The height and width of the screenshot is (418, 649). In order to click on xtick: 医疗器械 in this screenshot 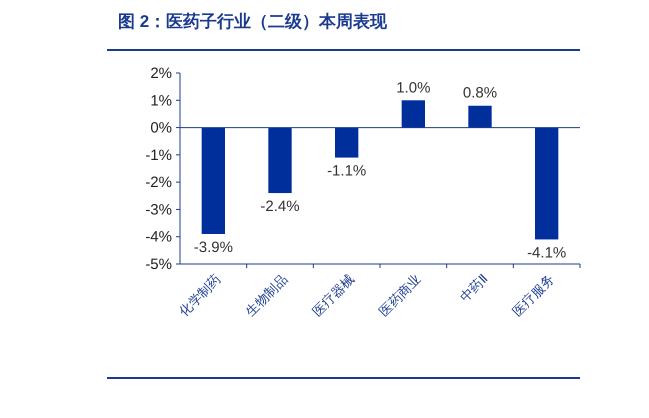, I will do `click(333, 295)`.